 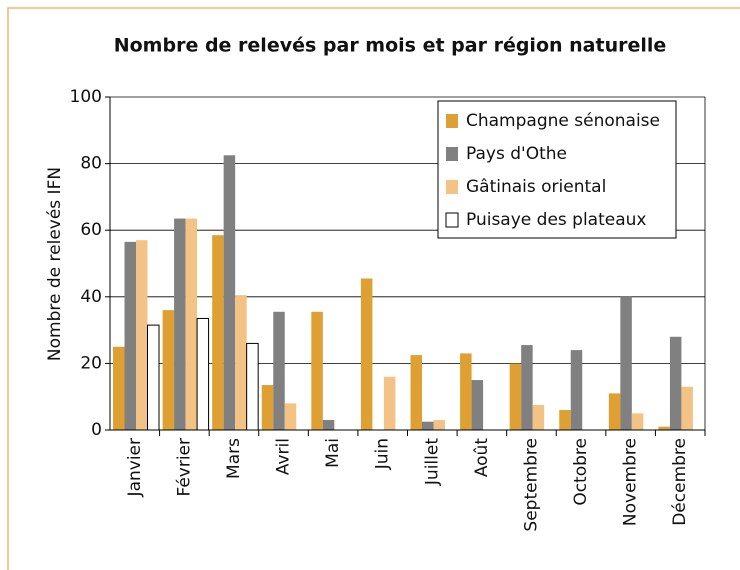 What do you see at coordinates (284, 456) in the screenshot?
I see `x-tick-label: Avril` at bounding box center [284, 456].